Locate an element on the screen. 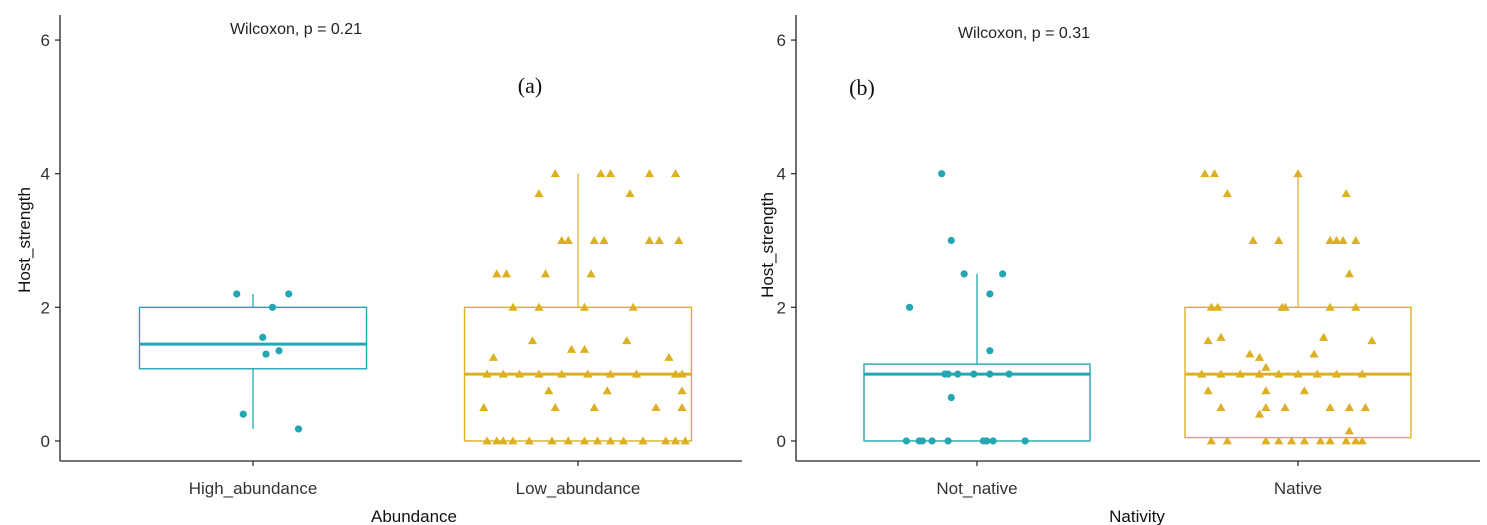  x-tick-label: High_abundance is located at coordinates (253, 488).